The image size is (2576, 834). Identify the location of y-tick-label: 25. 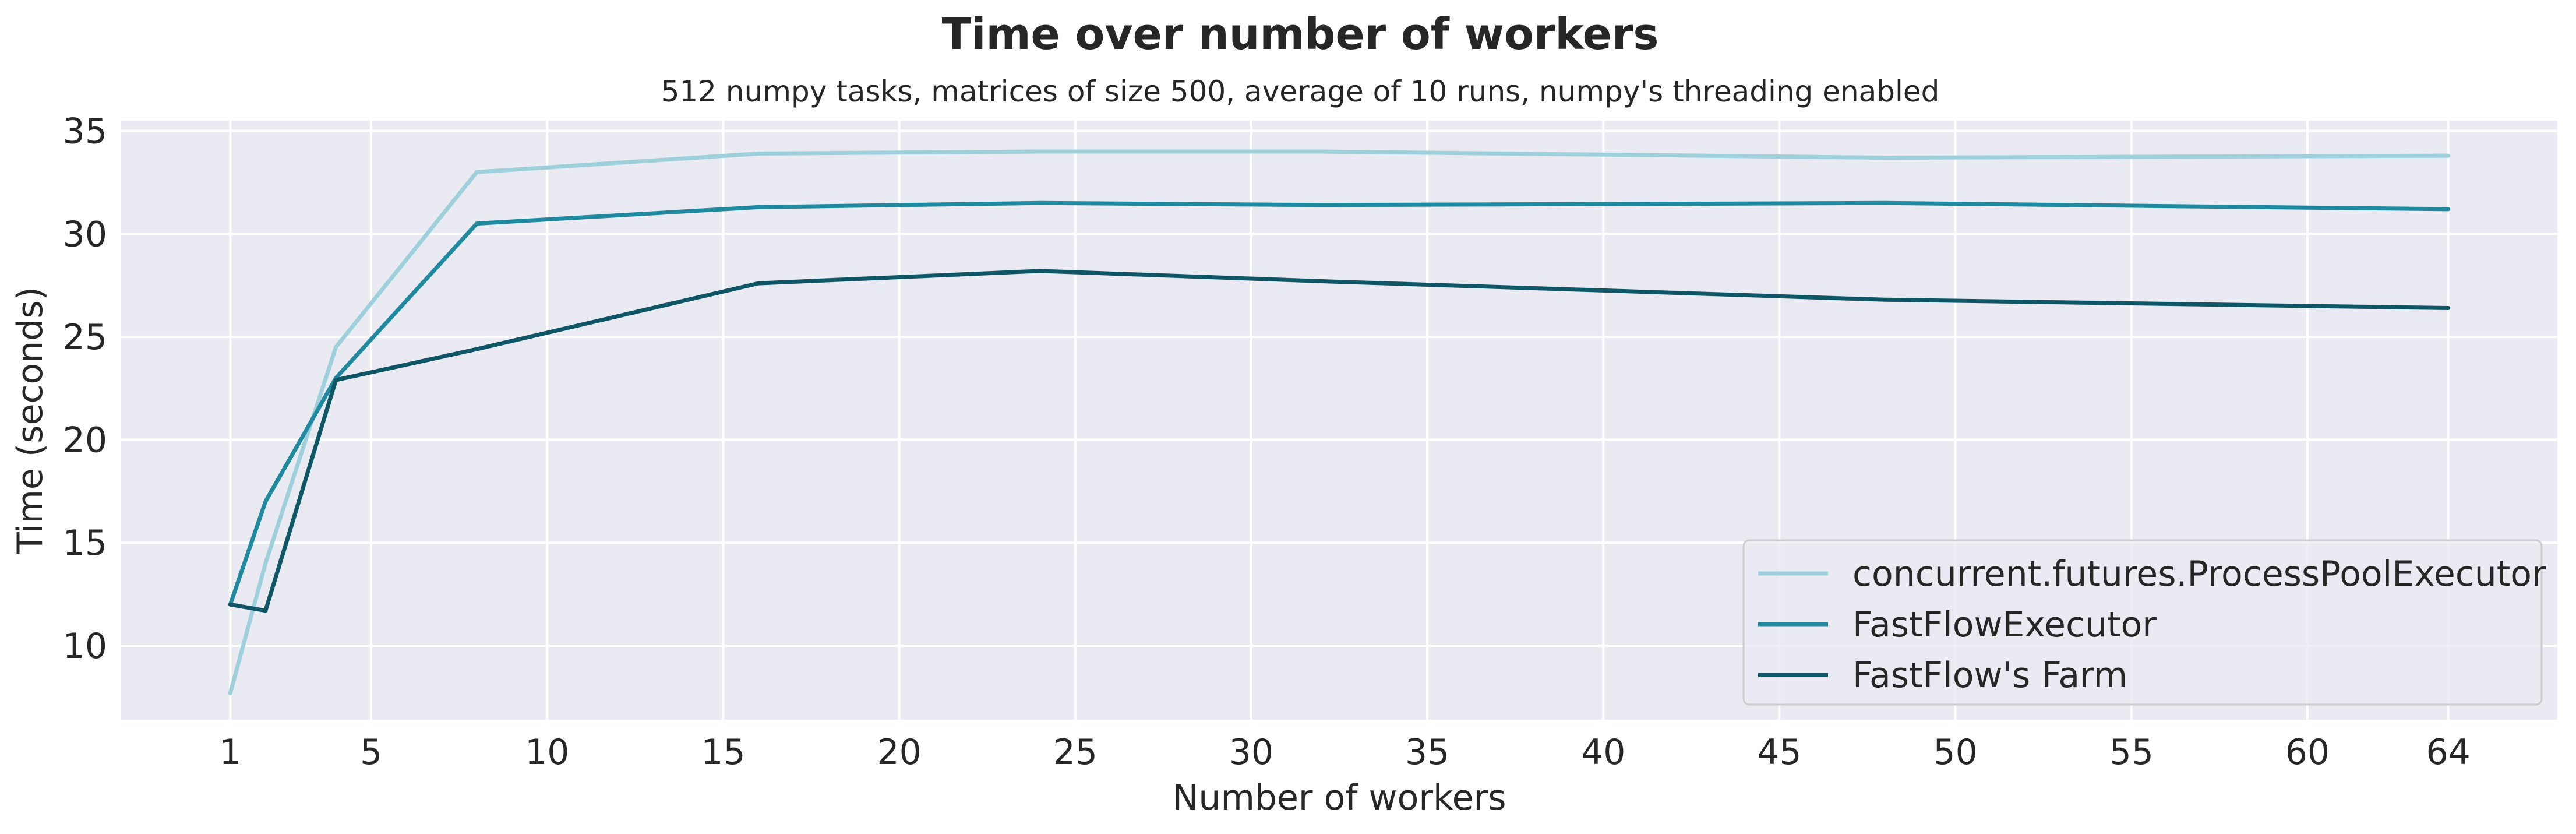
(85, 337).